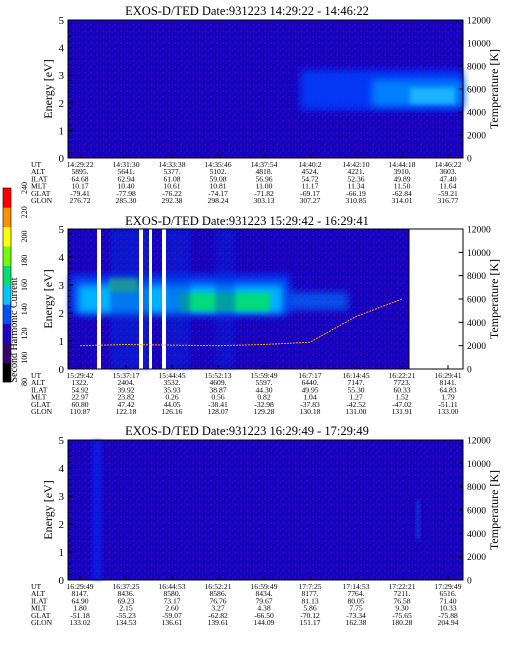  What do you see at coordinates (356, 193) in the screenshot?
I see `orbit-cell: -66.19` at bounding box center [356, 193].